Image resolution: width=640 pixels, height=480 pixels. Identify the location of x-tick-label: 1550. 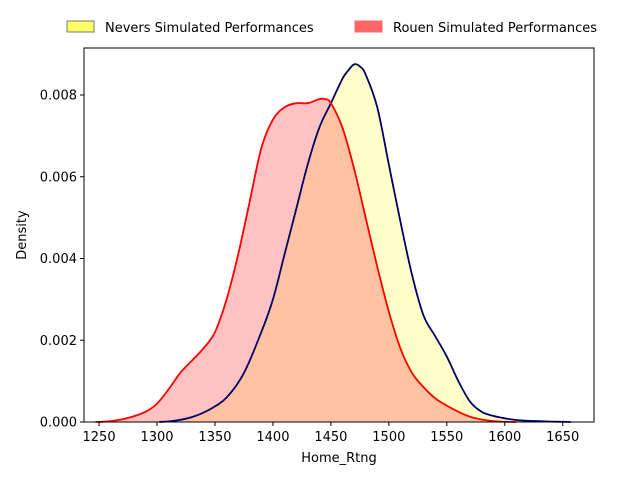
(446, 437).